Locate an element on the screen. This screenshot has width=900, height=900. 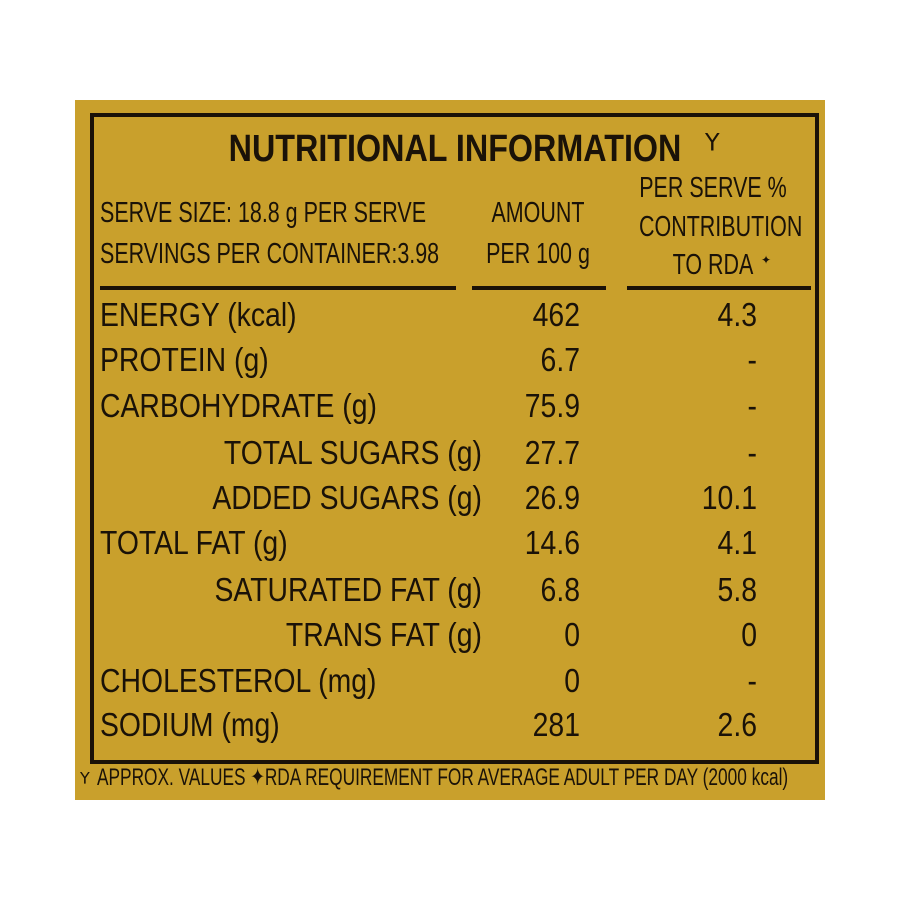
nutrient-label: ADDED SUGARS (g) is located at coordinates (347, 497).